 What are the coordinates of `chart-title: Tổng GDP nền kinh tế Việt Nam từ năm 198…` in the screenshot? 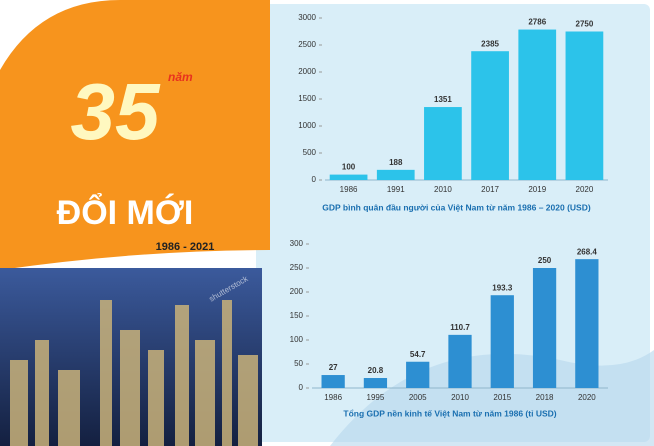 It's located at (449, 413).